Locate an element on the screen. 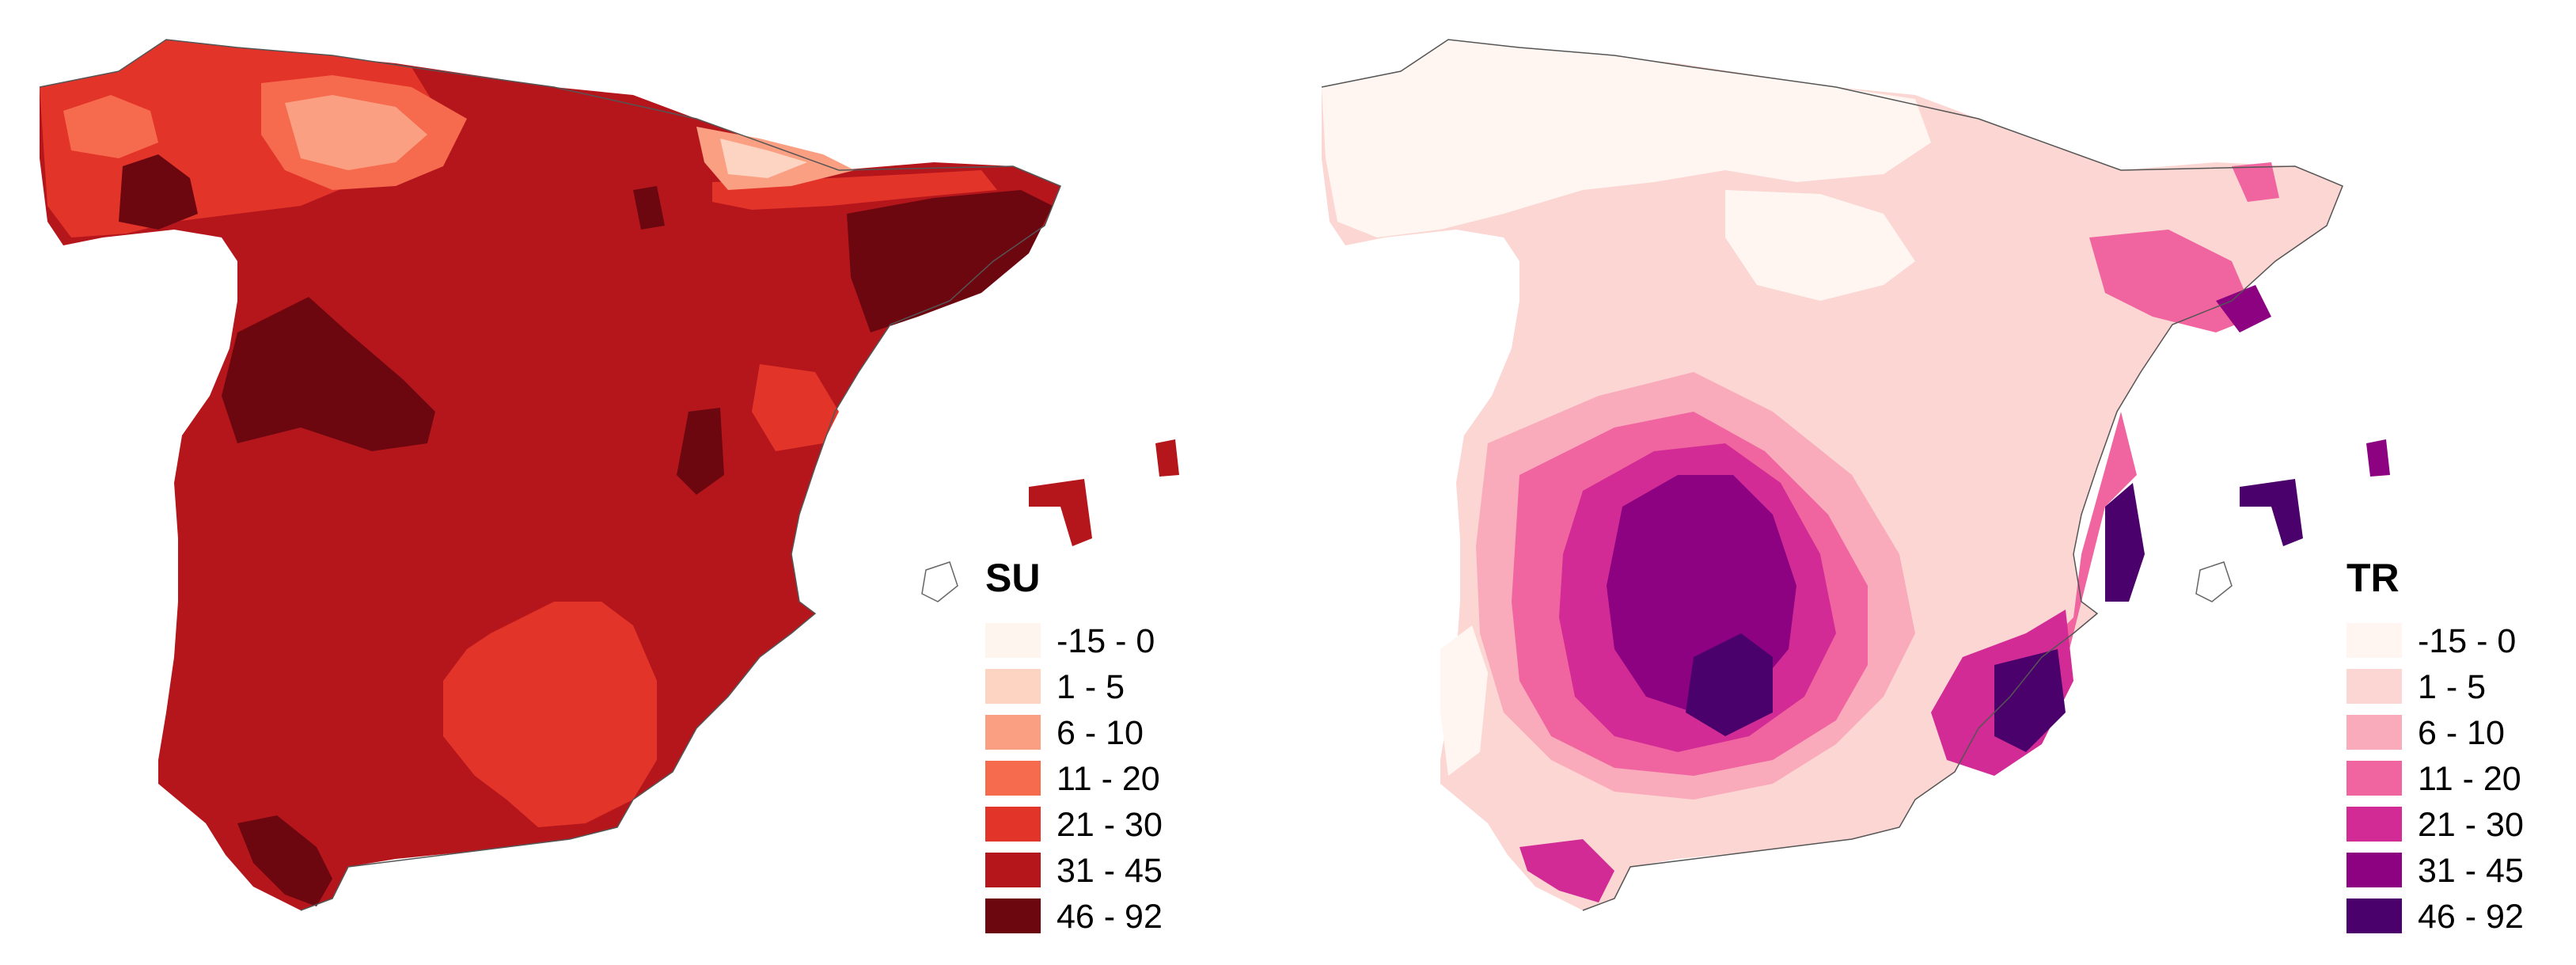  tr-mallorca-region is located at coordinates (2271, 512).